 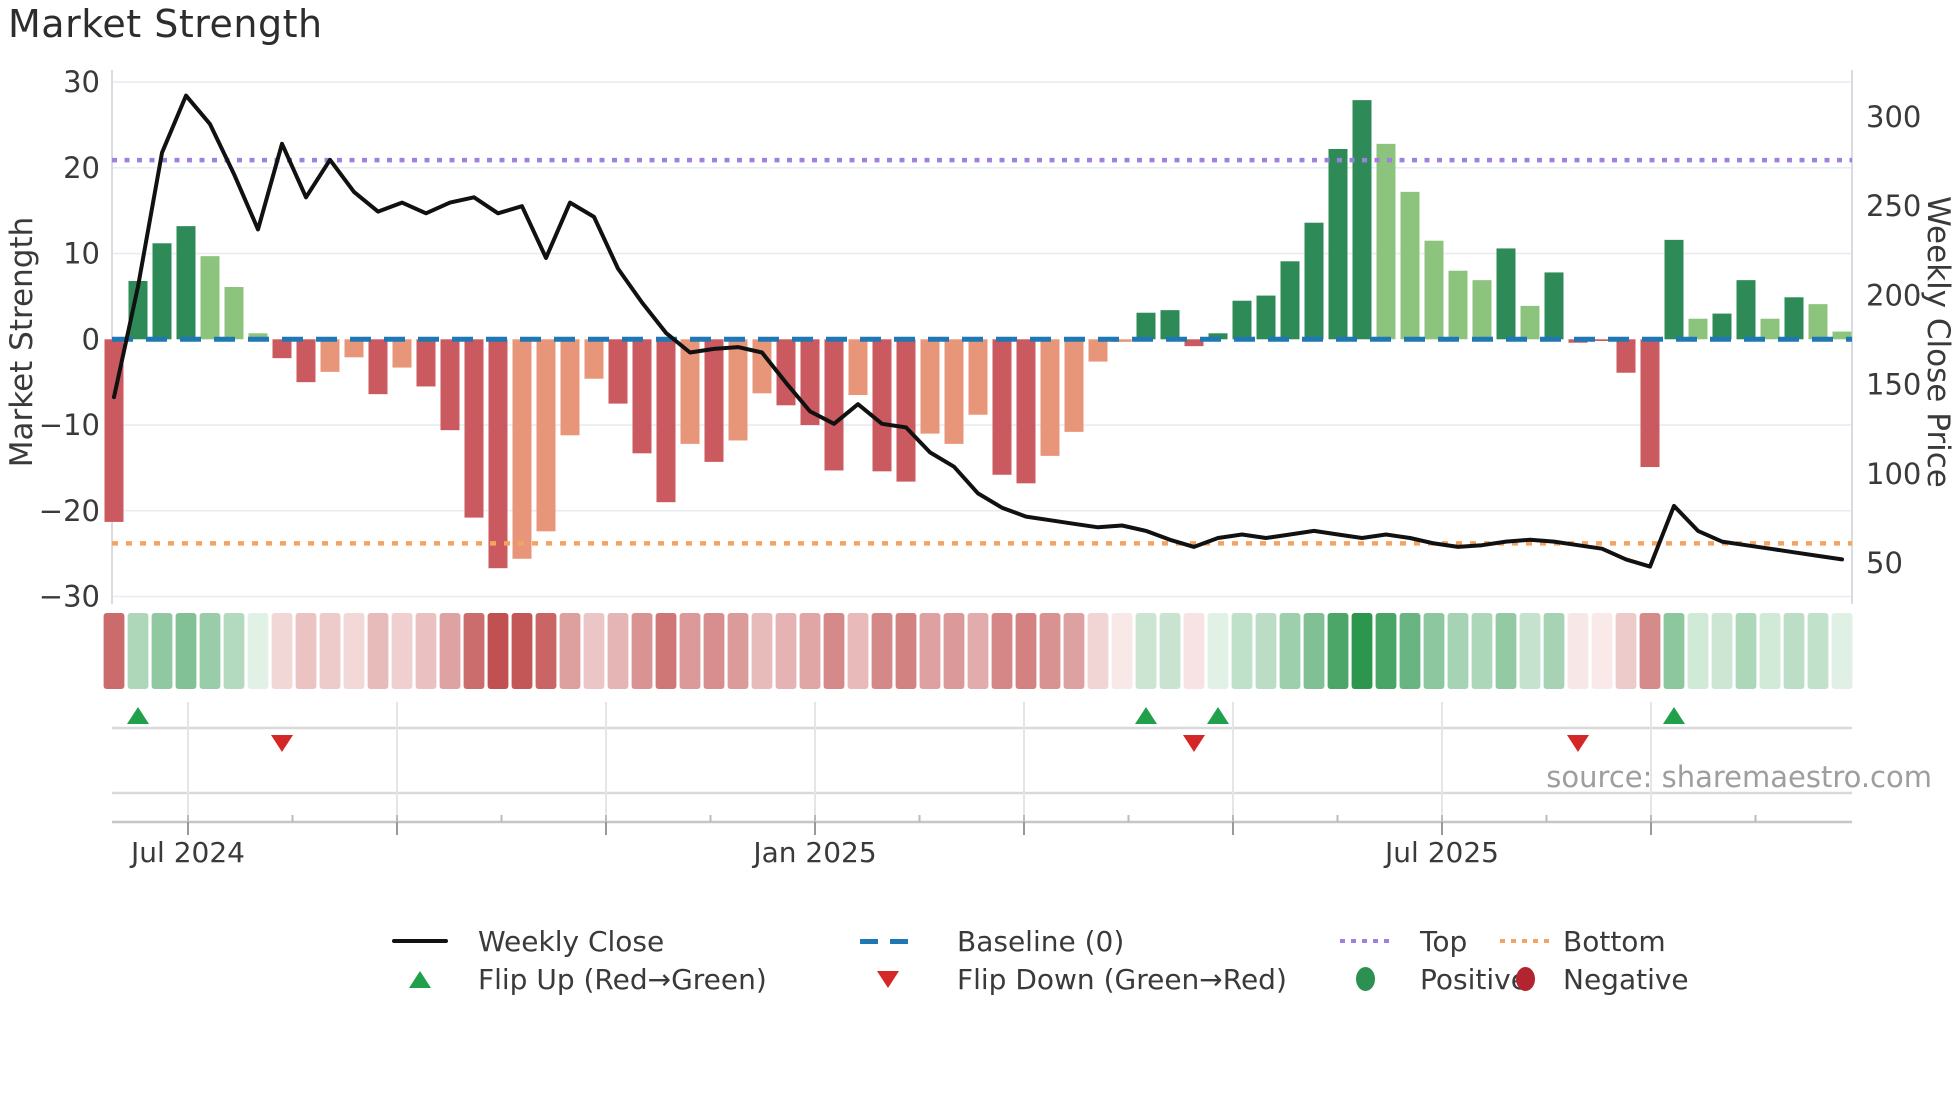 What do you see at coordinates (69, 596) in the screenshot?
I see `y-tick-left: −30` at bounding box center [69, 596].